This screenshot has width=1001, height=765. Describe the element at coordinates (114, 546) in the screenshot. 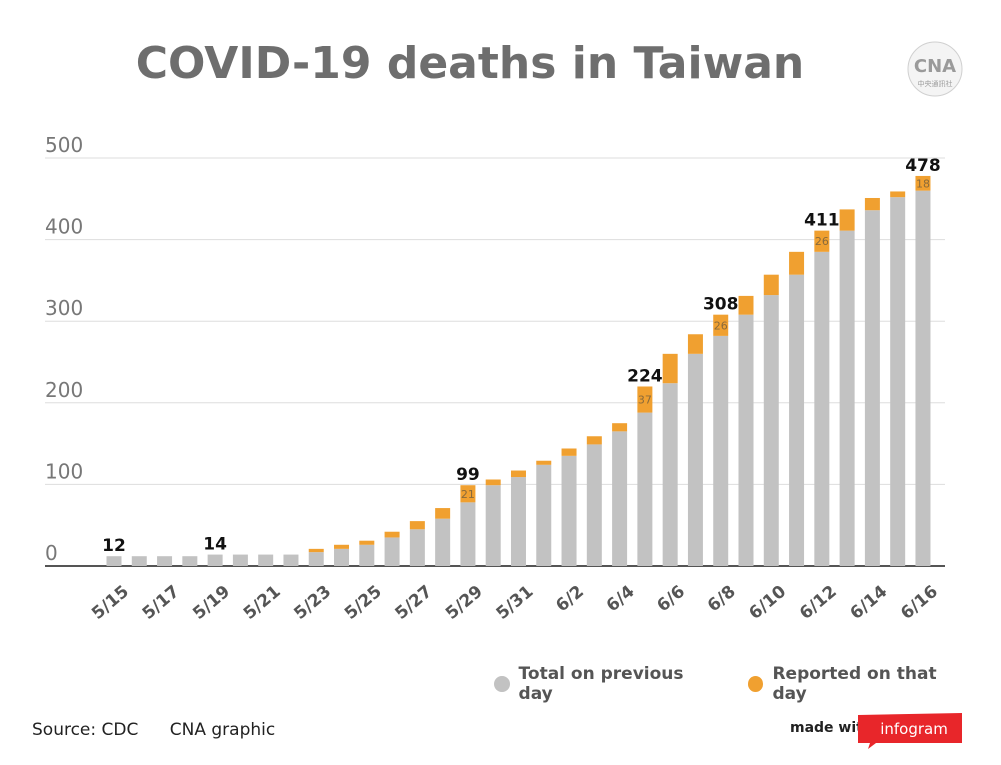

I see `total-label-5/15: 12` at that location.